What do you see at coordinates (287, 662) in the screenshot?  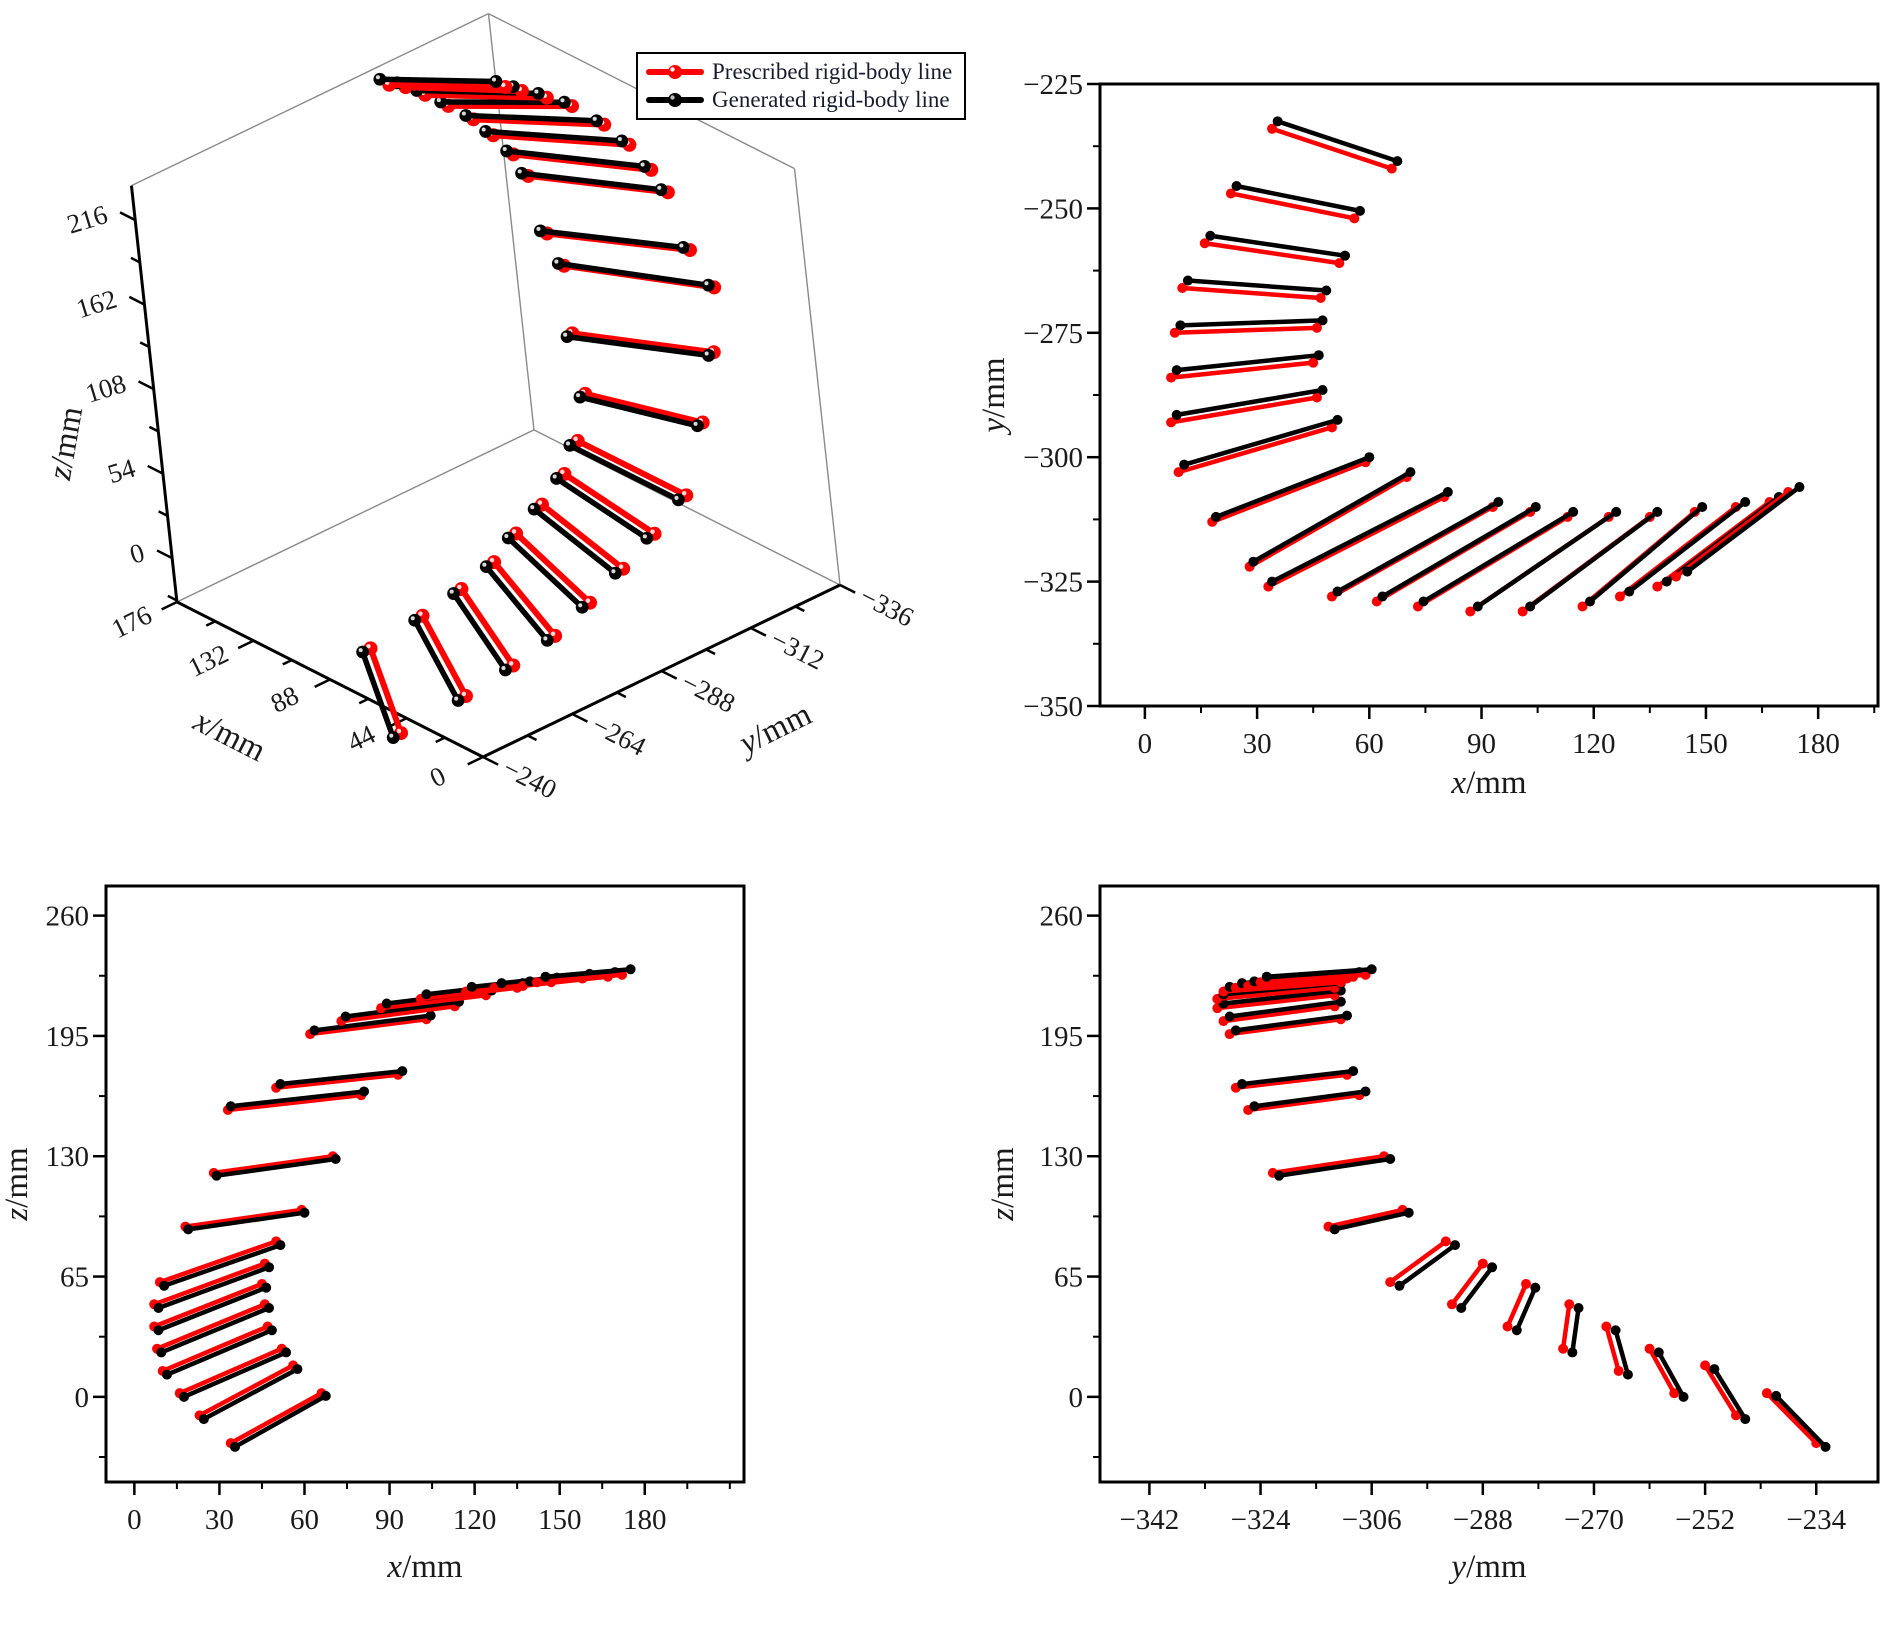 I see `x-minor-tick` at bounding box center [287, 662].